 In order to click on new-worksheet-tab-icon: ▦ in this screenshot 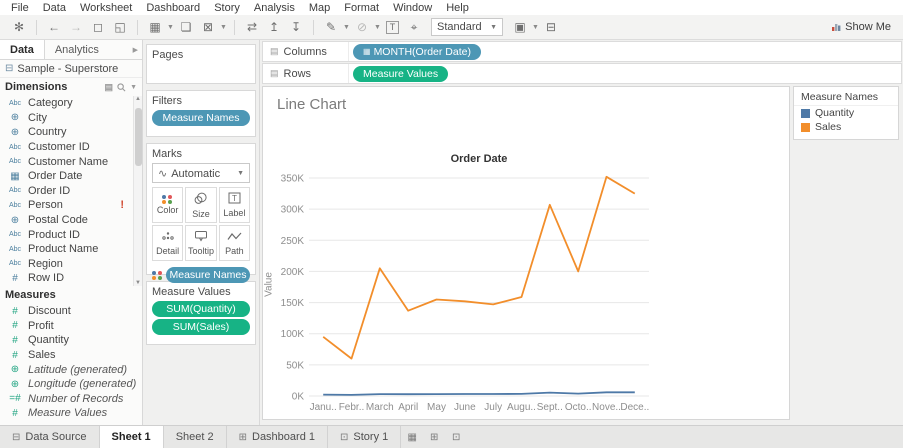, I will do `click(412, 437)`.